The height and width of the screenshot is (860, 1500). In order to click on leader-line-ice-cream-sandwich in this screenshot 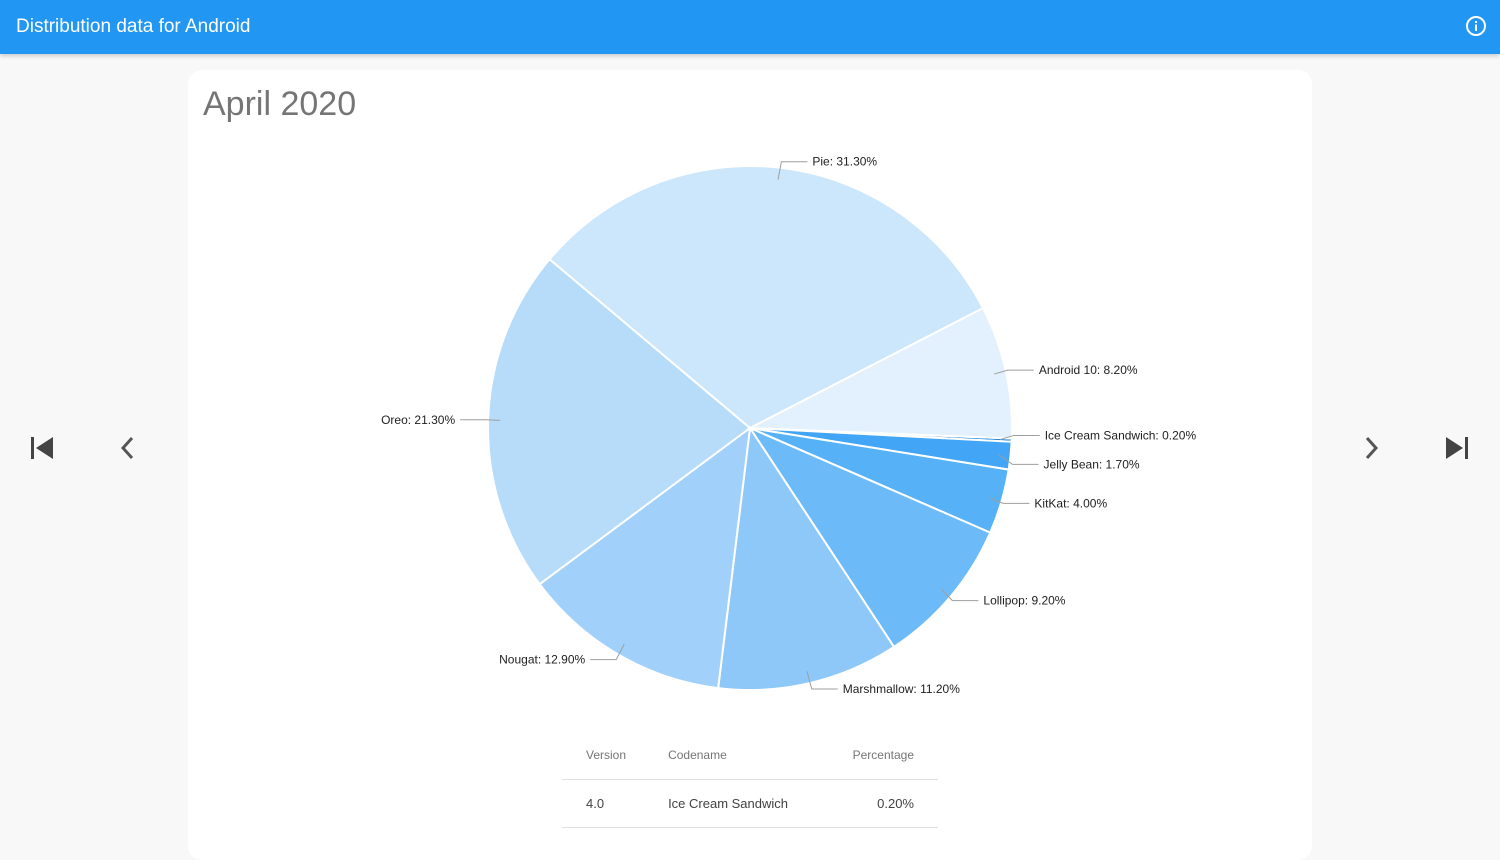, I will do `click(1019, 437)`.